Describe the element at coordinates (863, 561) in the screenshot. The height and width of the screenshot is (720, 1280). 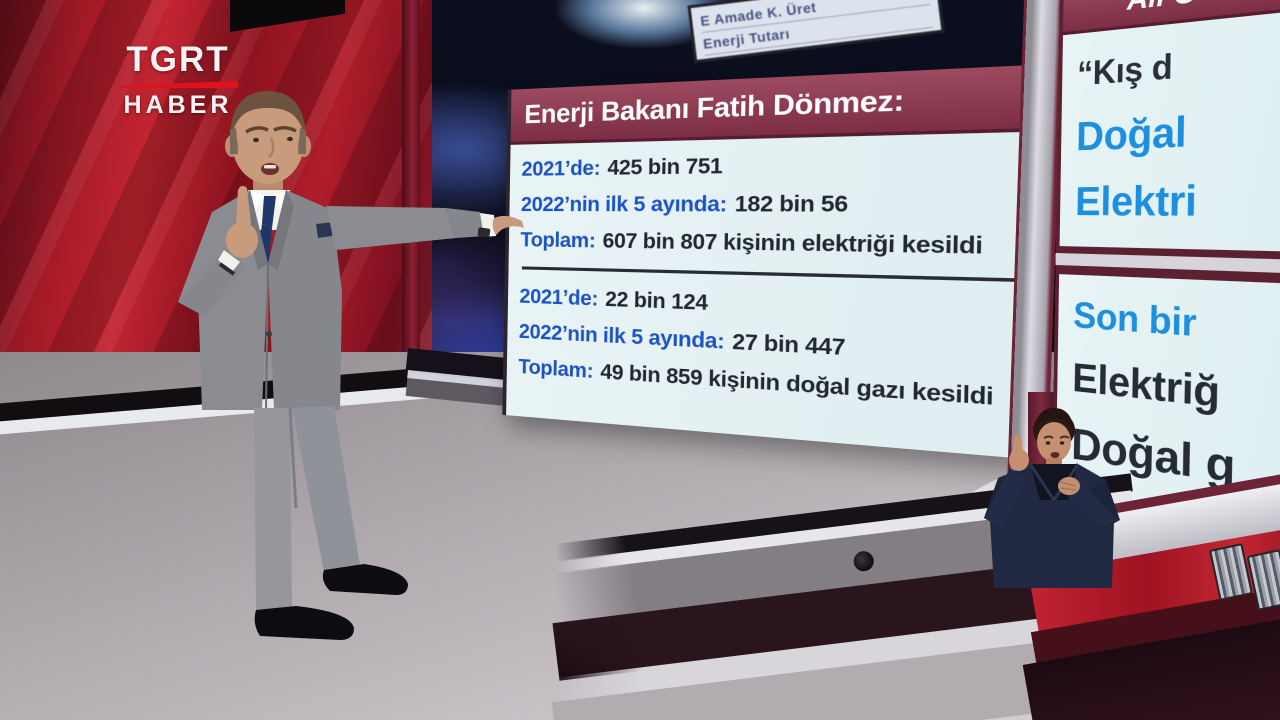
I see `floor-camera-dot` at that location.